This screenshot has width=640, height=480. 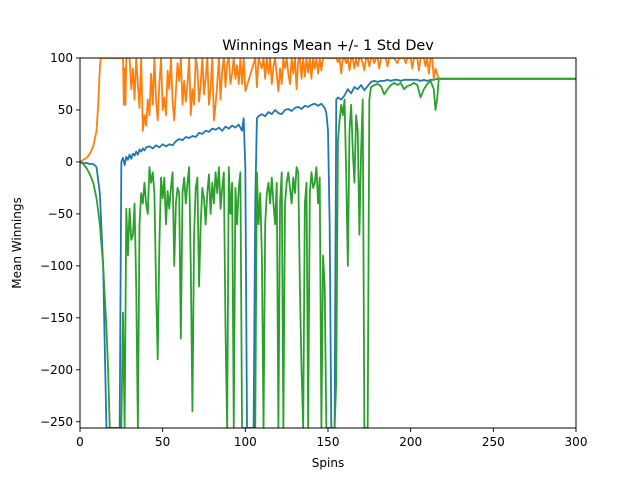 I want to click on x-tick-label: 250, so click(x=493, y=442).